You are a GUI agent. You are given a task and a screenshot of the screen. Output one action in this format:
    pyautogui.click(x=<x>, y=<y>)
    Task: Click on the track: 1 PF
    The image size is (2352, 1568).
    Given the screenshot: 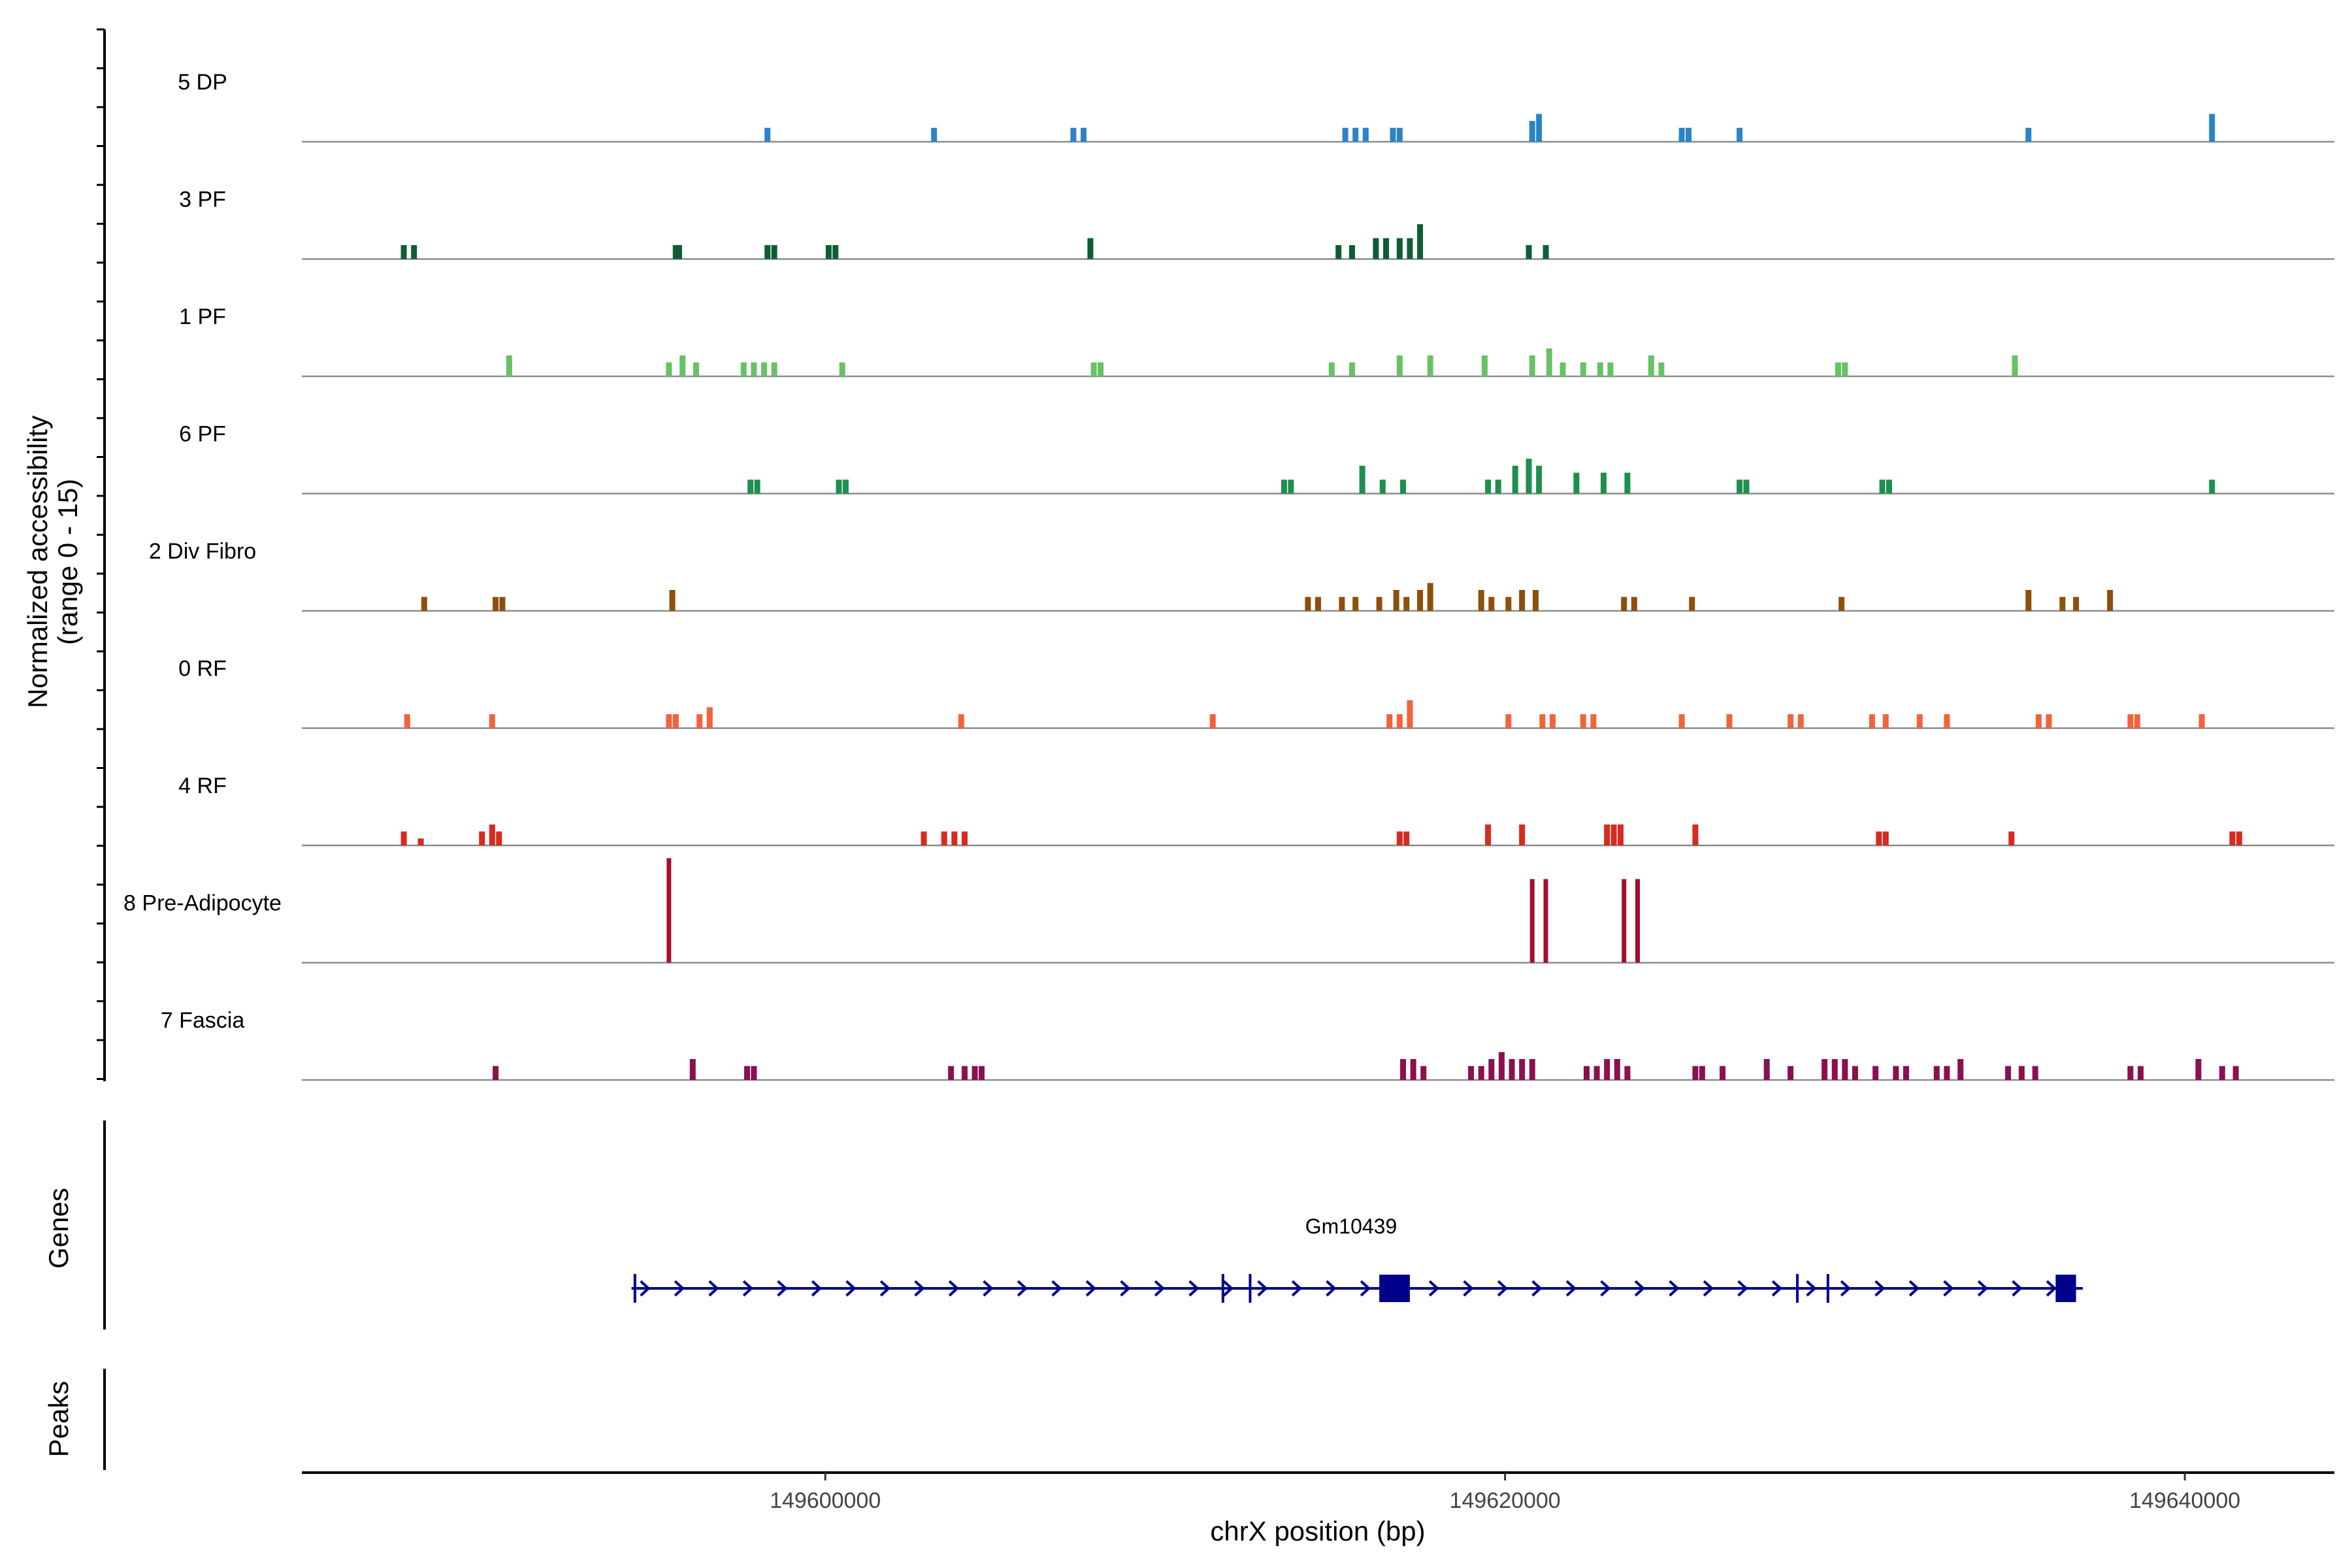 What is the action you would take?
    pyautogui.click(x=1256, y=341)
    